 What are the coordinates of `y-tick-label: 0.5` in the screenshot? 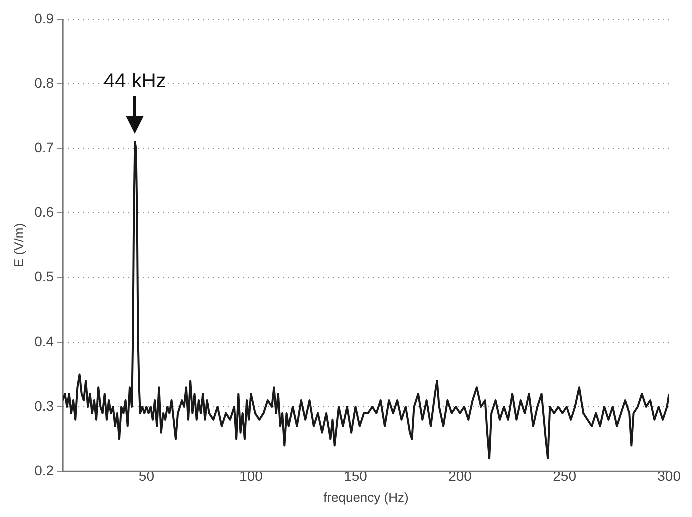 It's located at (44, 276).